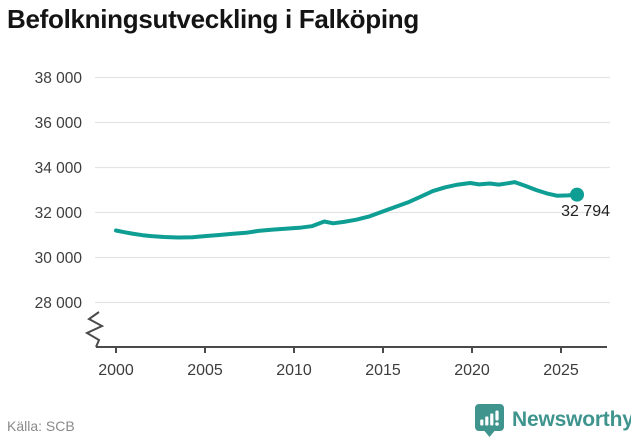  What do you see at coordinates (213, 19) in the screenshot?
I see `page-title: Befolkningsutveckling i Falköping` at bounding box center [213, 19].